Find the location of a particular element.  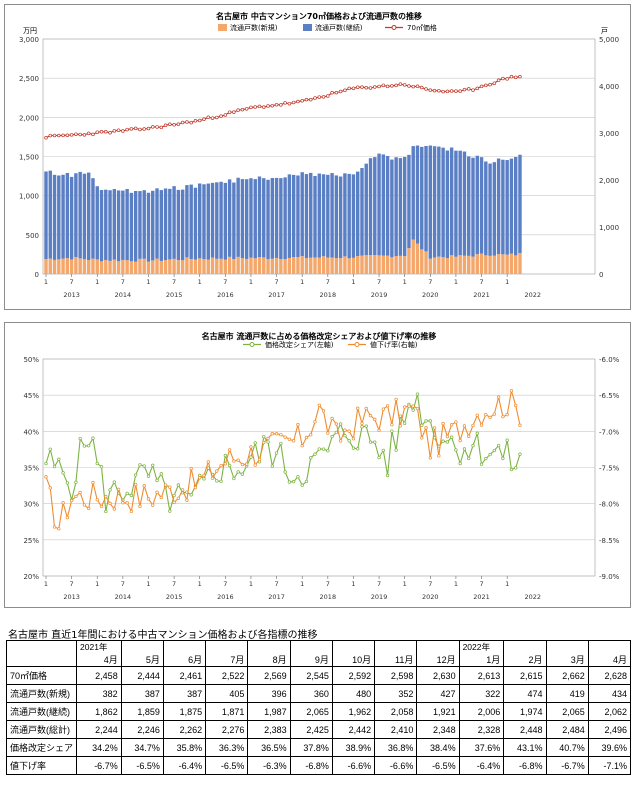

month-header: 8月 is located at coordinates (269, 660).